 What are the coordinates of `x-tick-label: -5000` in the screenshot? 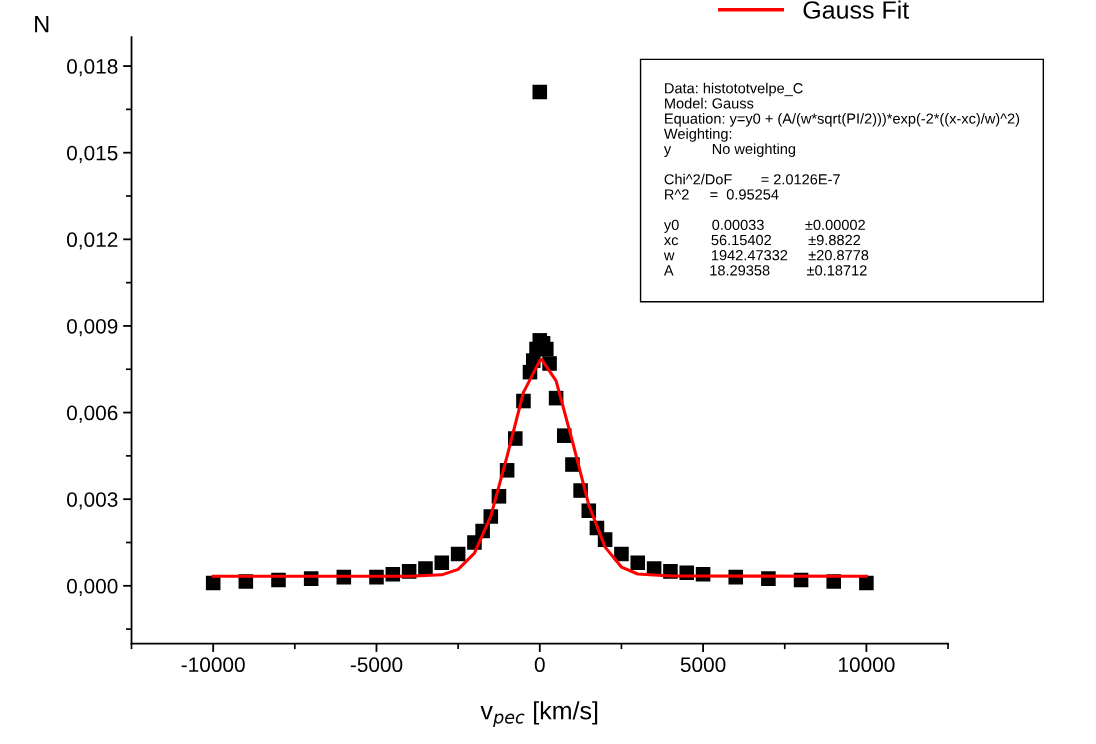 It's located at (376, 665).